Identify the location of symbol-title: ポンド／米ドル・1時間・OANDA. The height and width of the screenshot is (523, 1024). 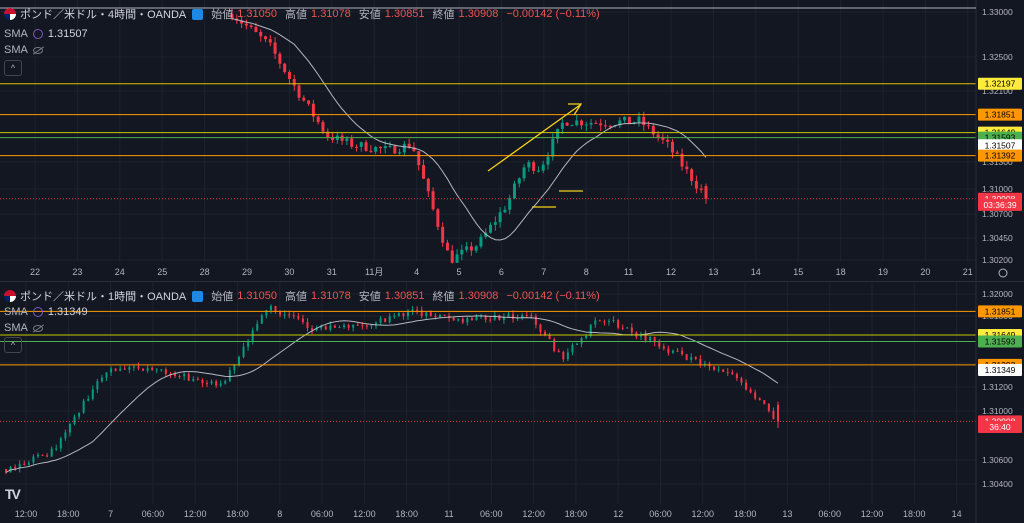
(103, 297).